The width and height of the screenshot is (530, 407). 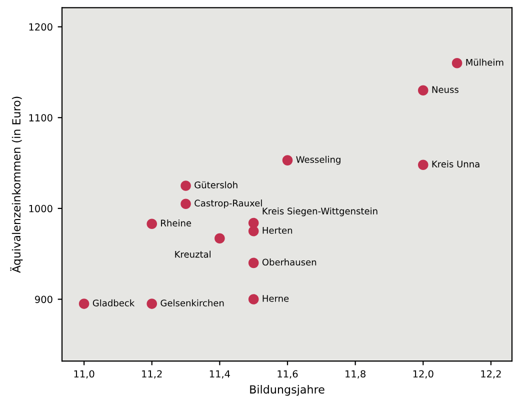 I want to click on x-tick-label: 11,0, so click(x=84, y=374).